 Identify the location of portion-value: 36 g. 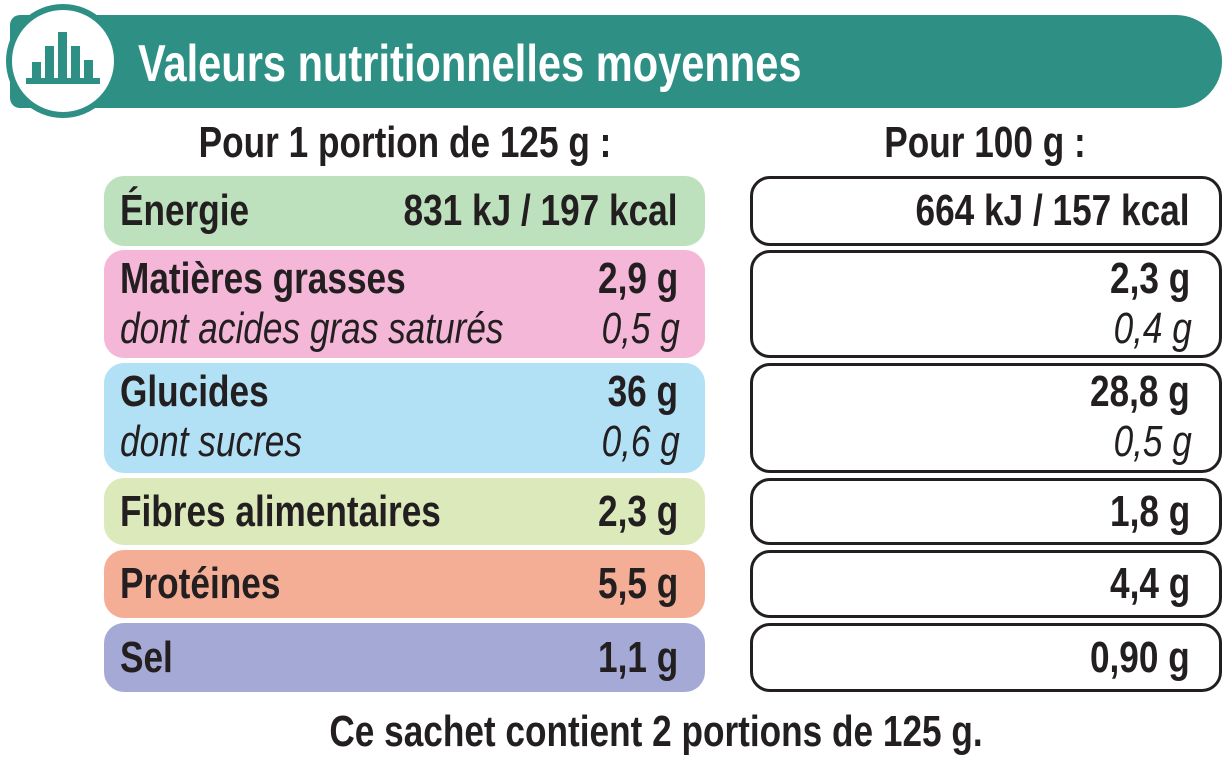
(642, 391).